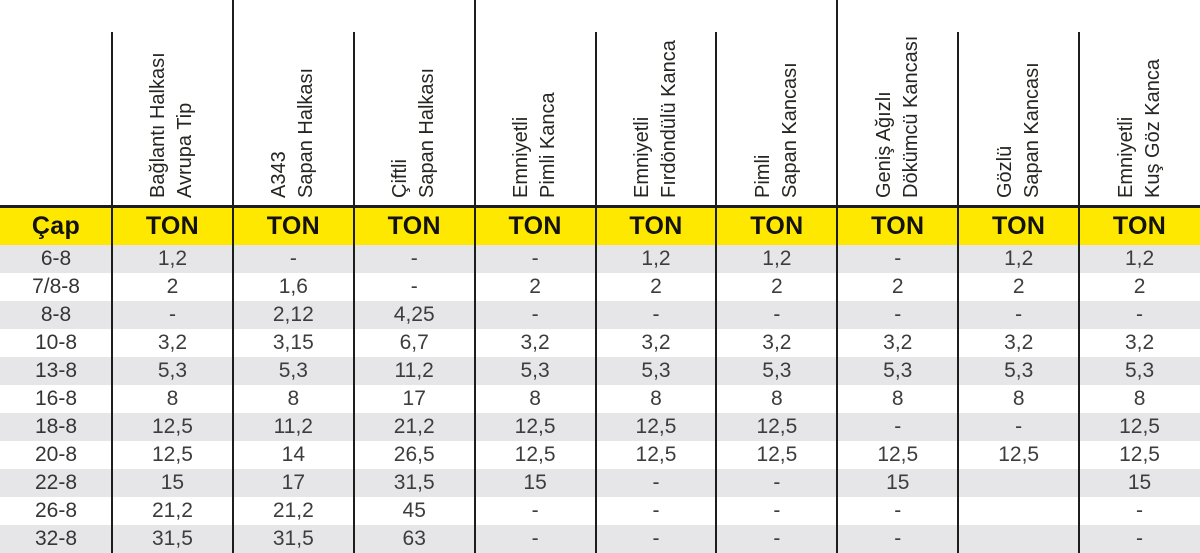  Describe the element at coordinates (414, 314) in the screenshot. I see `value-cell: 4,25` at that location.